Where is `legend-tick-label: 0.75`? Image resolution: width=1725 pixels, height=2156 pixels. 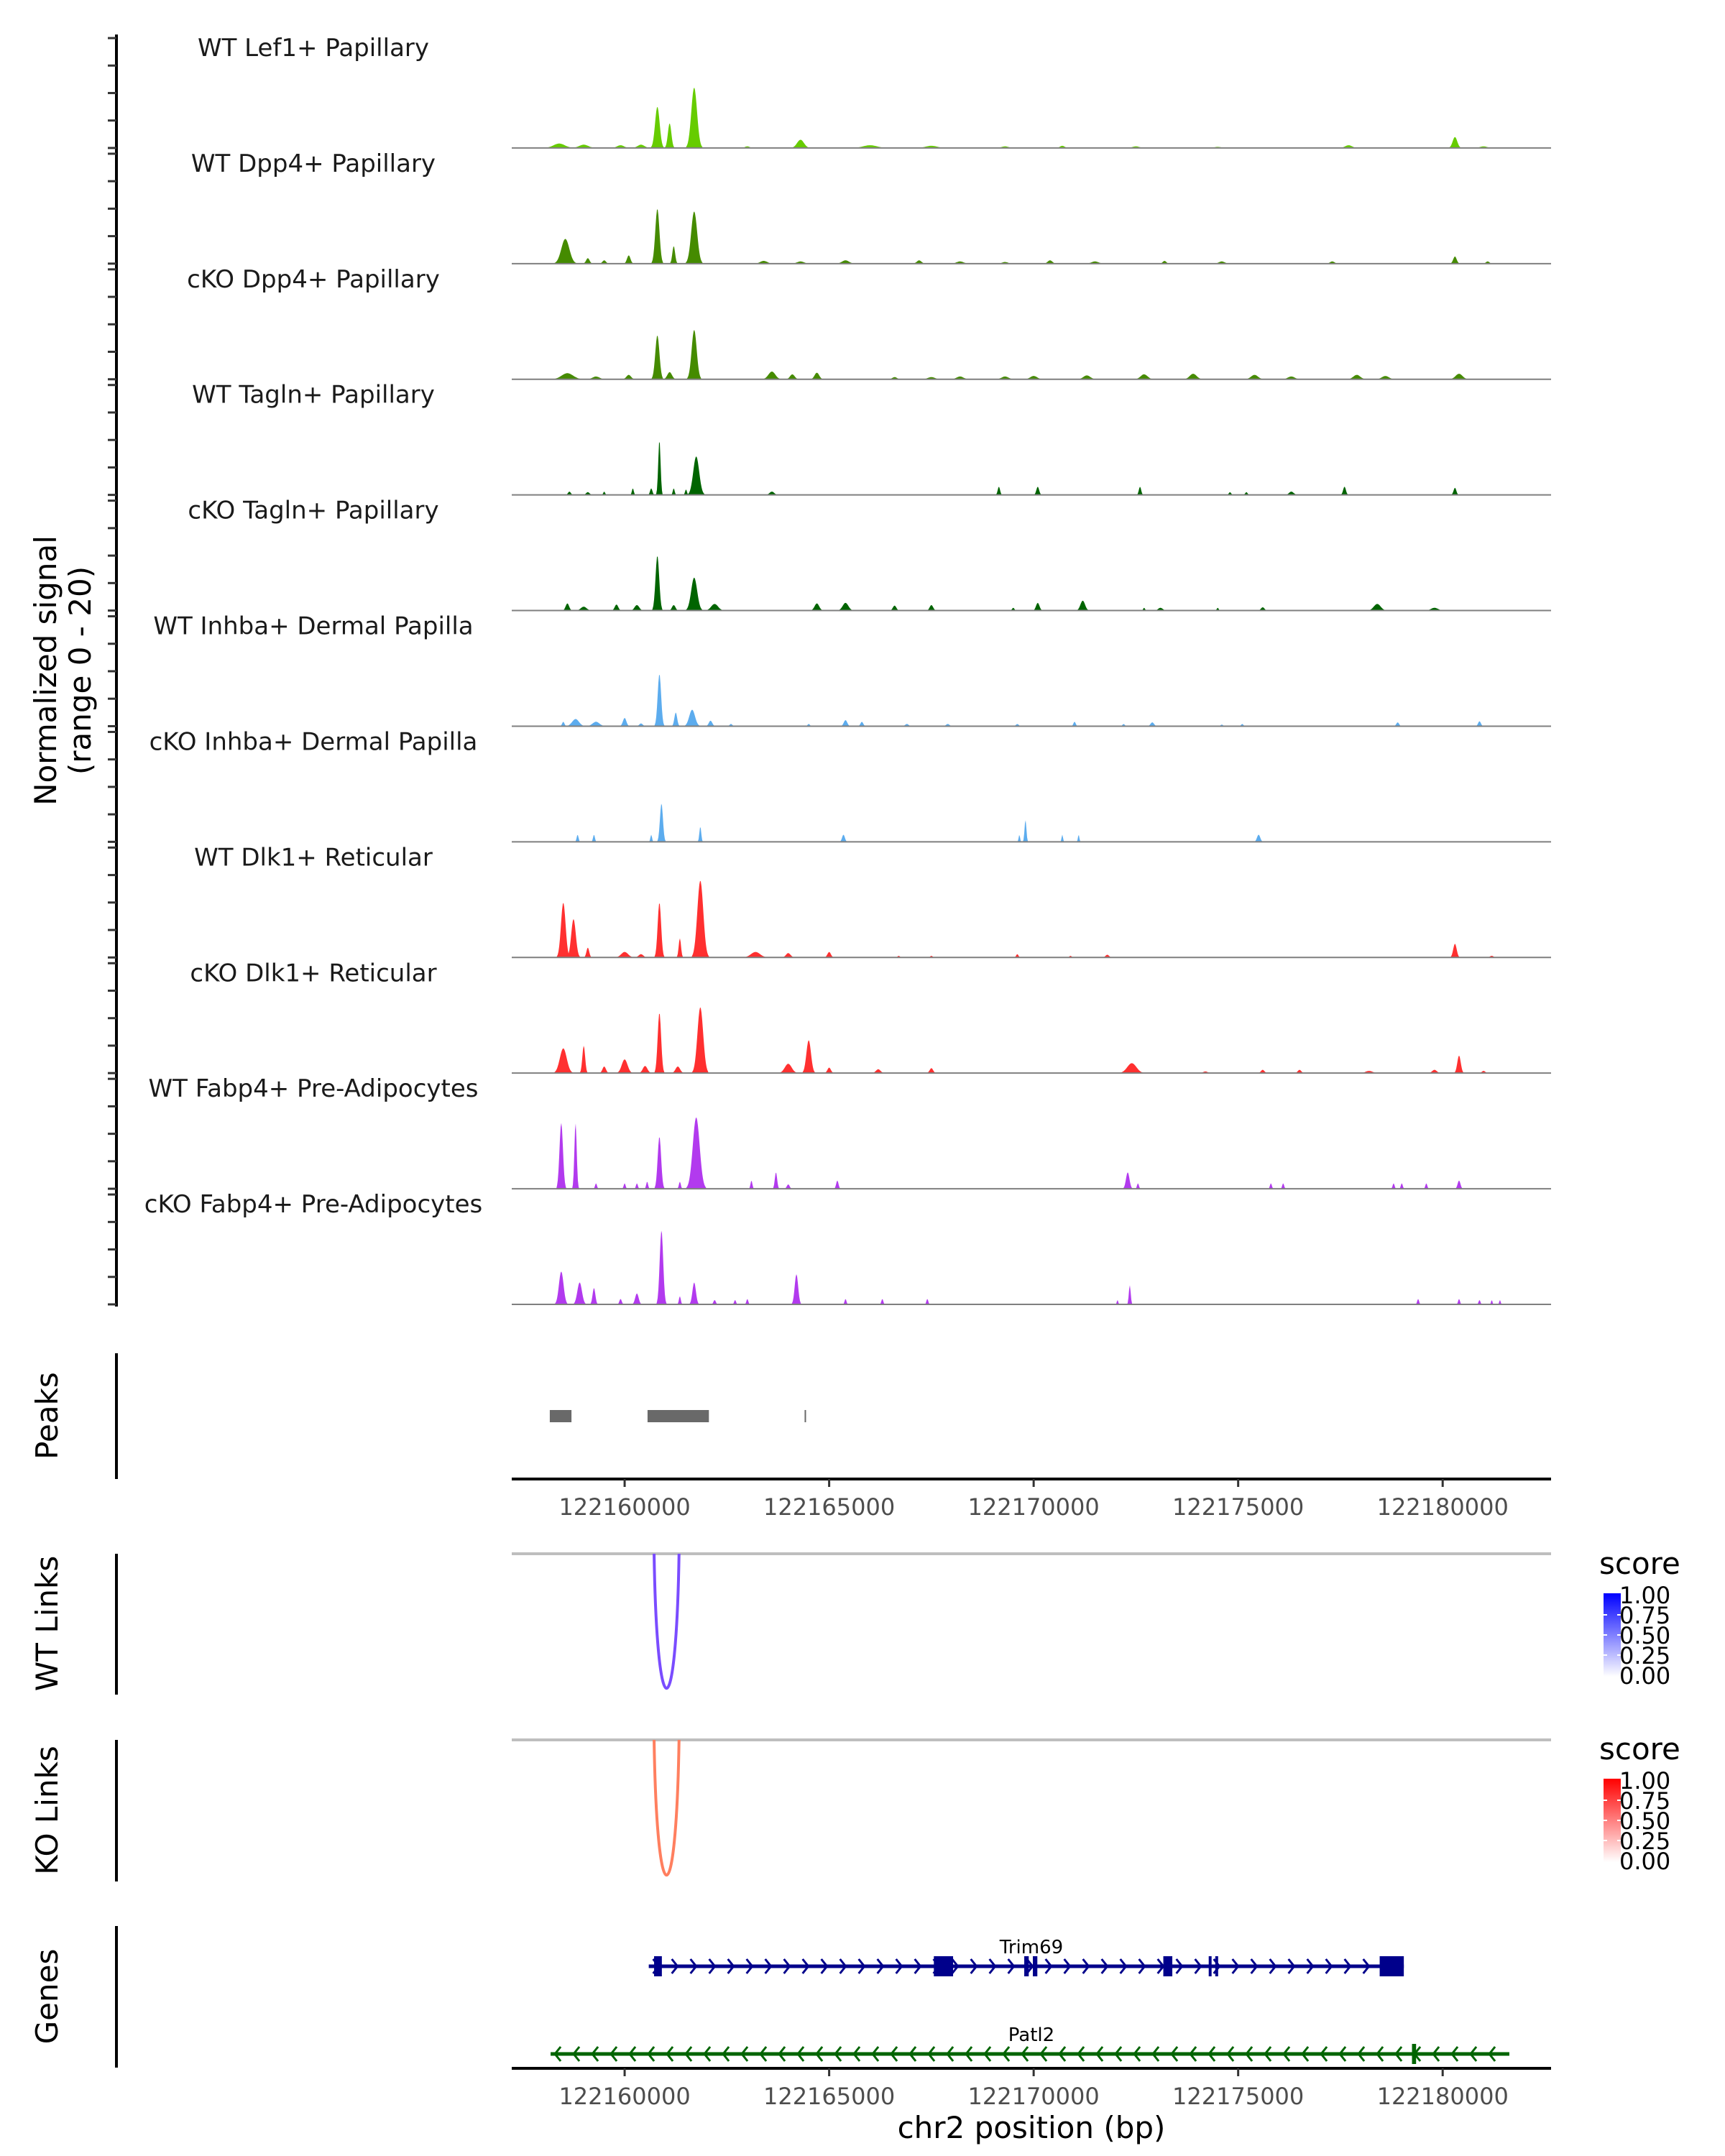 legend-tick-label: 0.75 is located at coordinates (1644, 1801).